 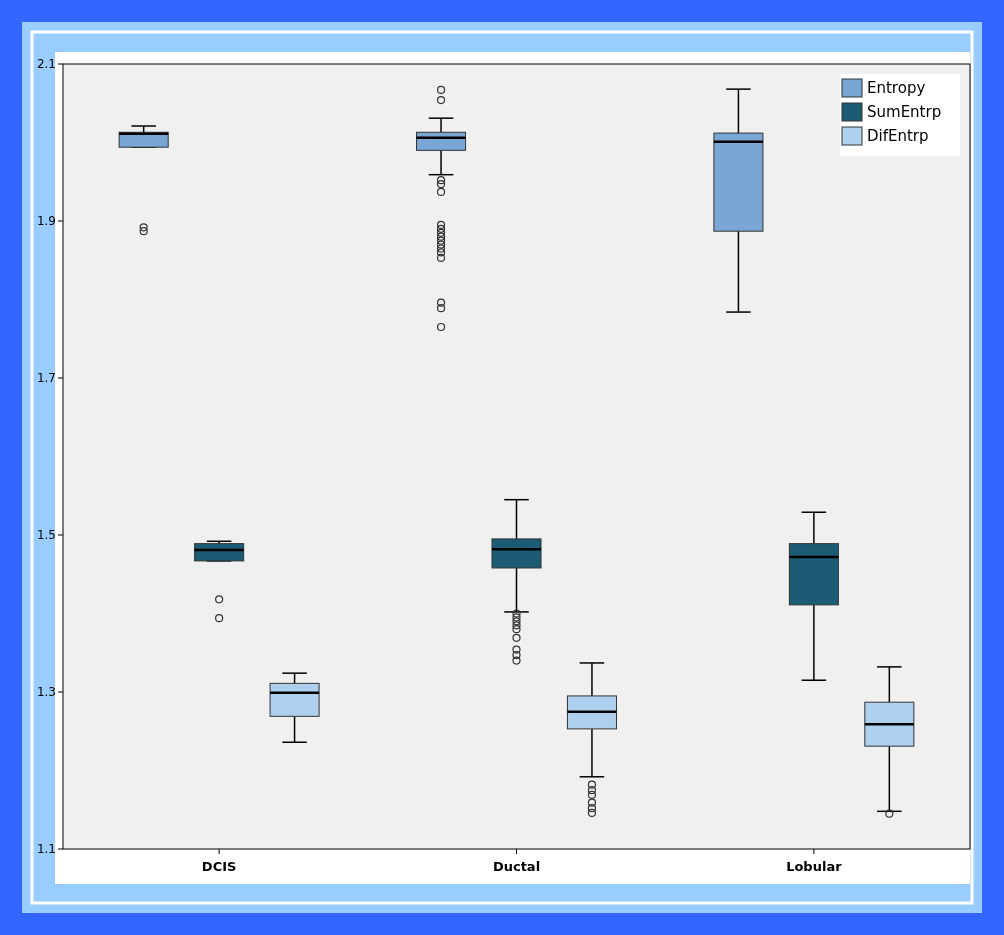 I want to click on legend-label: SumEntrp, so click(x=904, y=112).